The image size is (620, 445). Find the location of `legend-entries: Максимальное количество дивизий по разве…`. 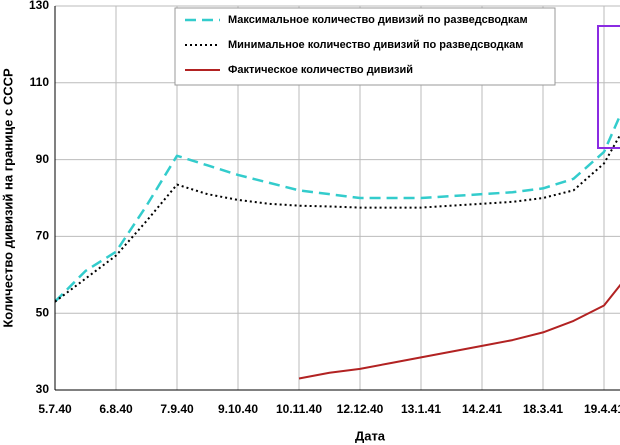

legend-entries: Максимальное количество дивизий по разве… is located at coordinates (356, 45).